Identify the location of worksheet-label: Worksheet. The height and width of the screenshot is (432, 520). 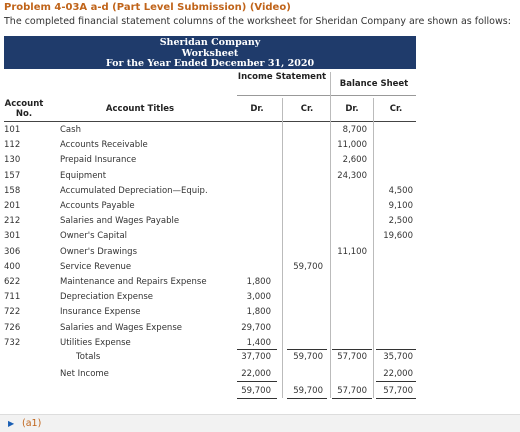
(210, 53).